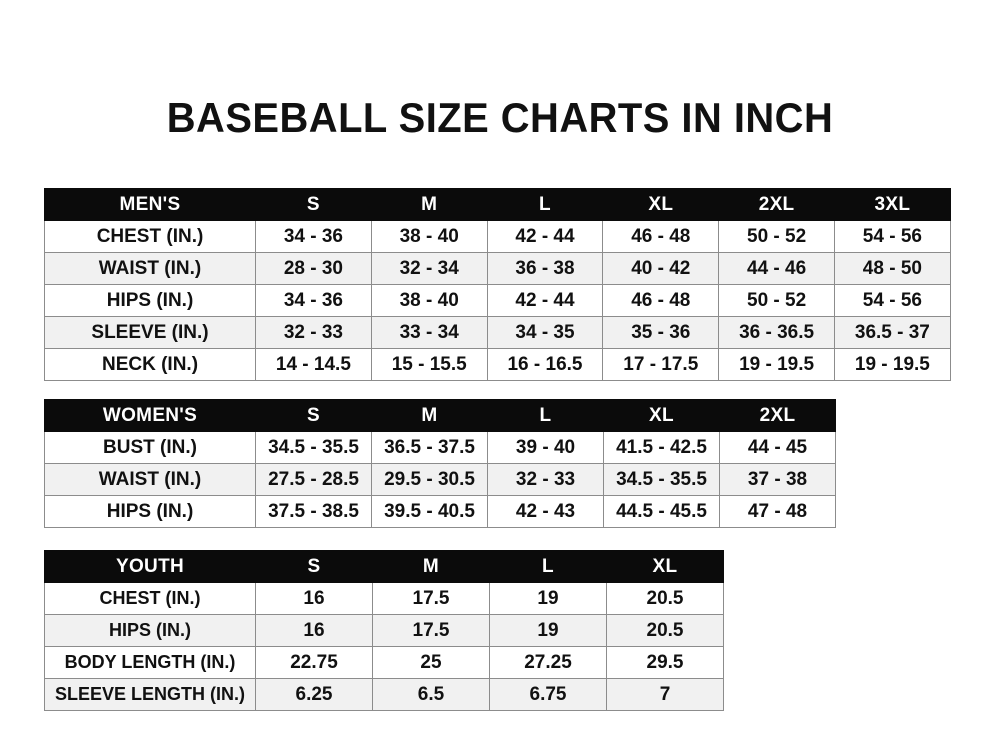  What do you see at coordinates (429, 204) in the screenshot?
I see `mens-column-header-m: M` at bounding box center [429, 204].